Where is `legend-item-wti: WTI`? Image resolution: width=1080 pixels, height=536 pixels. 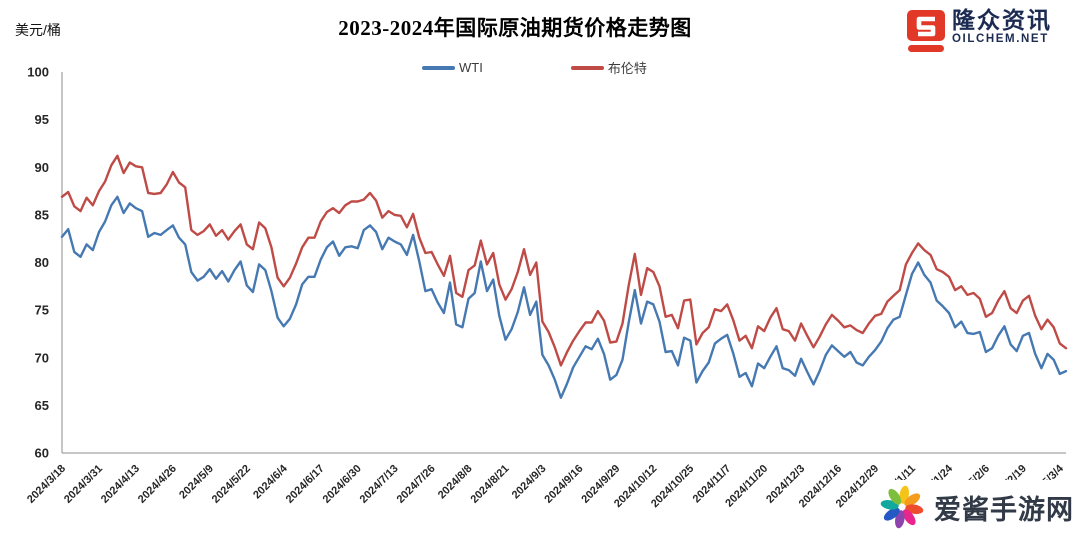 legend-item-wti: WTI is located at coordinates (452, 67).